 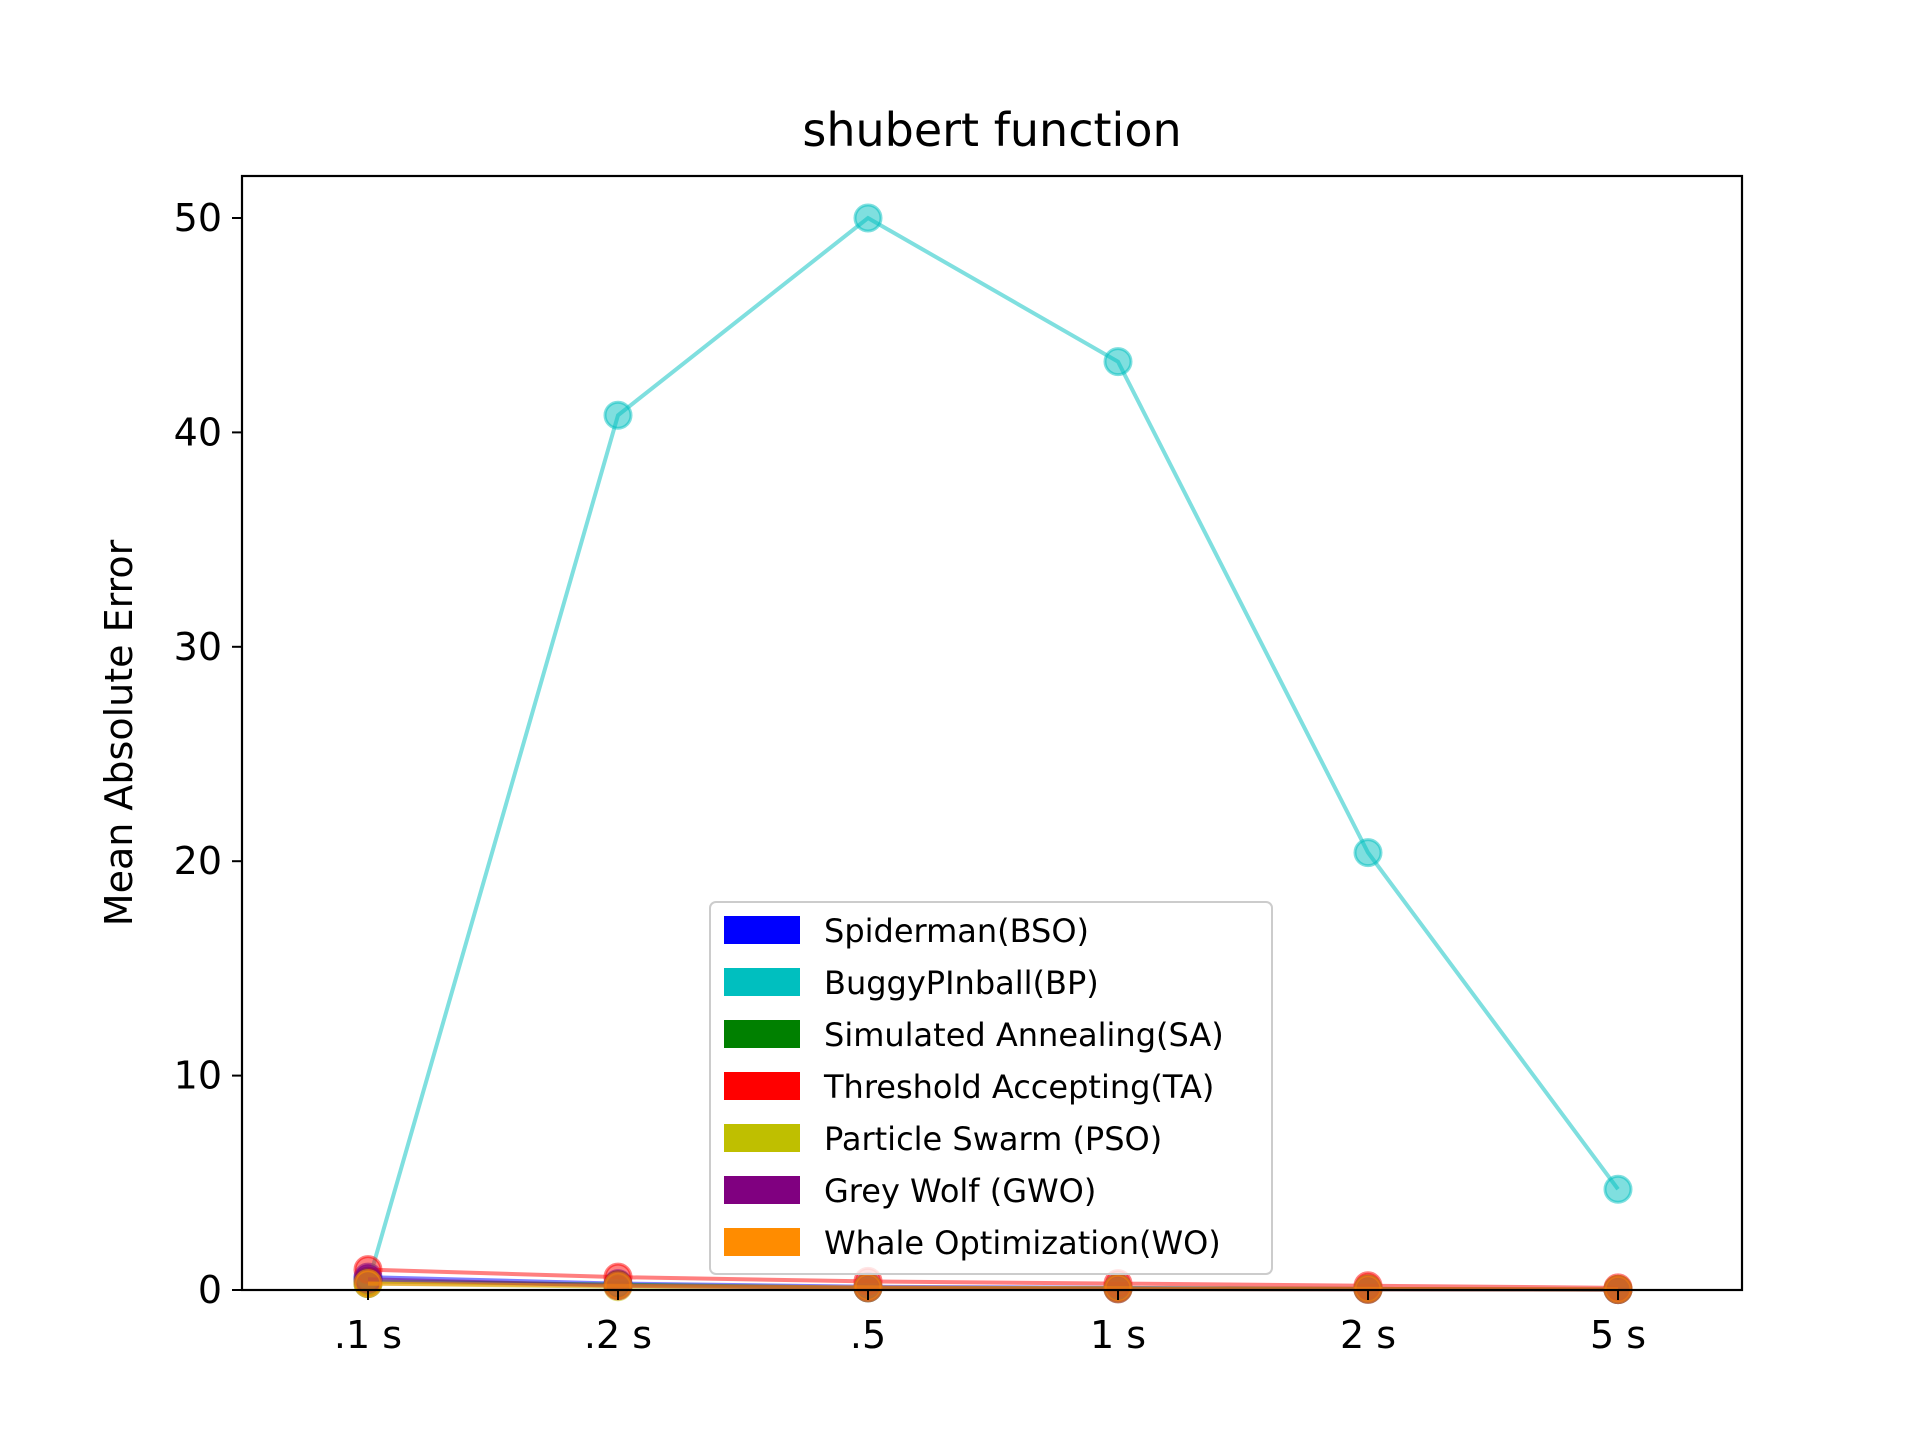 I want to click on y-tick-label: 20, so click(x=198, y=861).